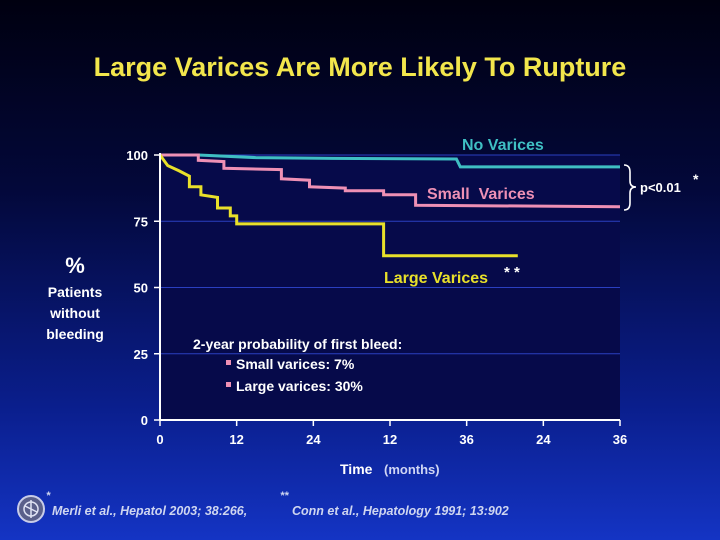  Describe the element at coordinates (75, 292) in the screenshot. I see `y-label-line-1: Patients` at that location.